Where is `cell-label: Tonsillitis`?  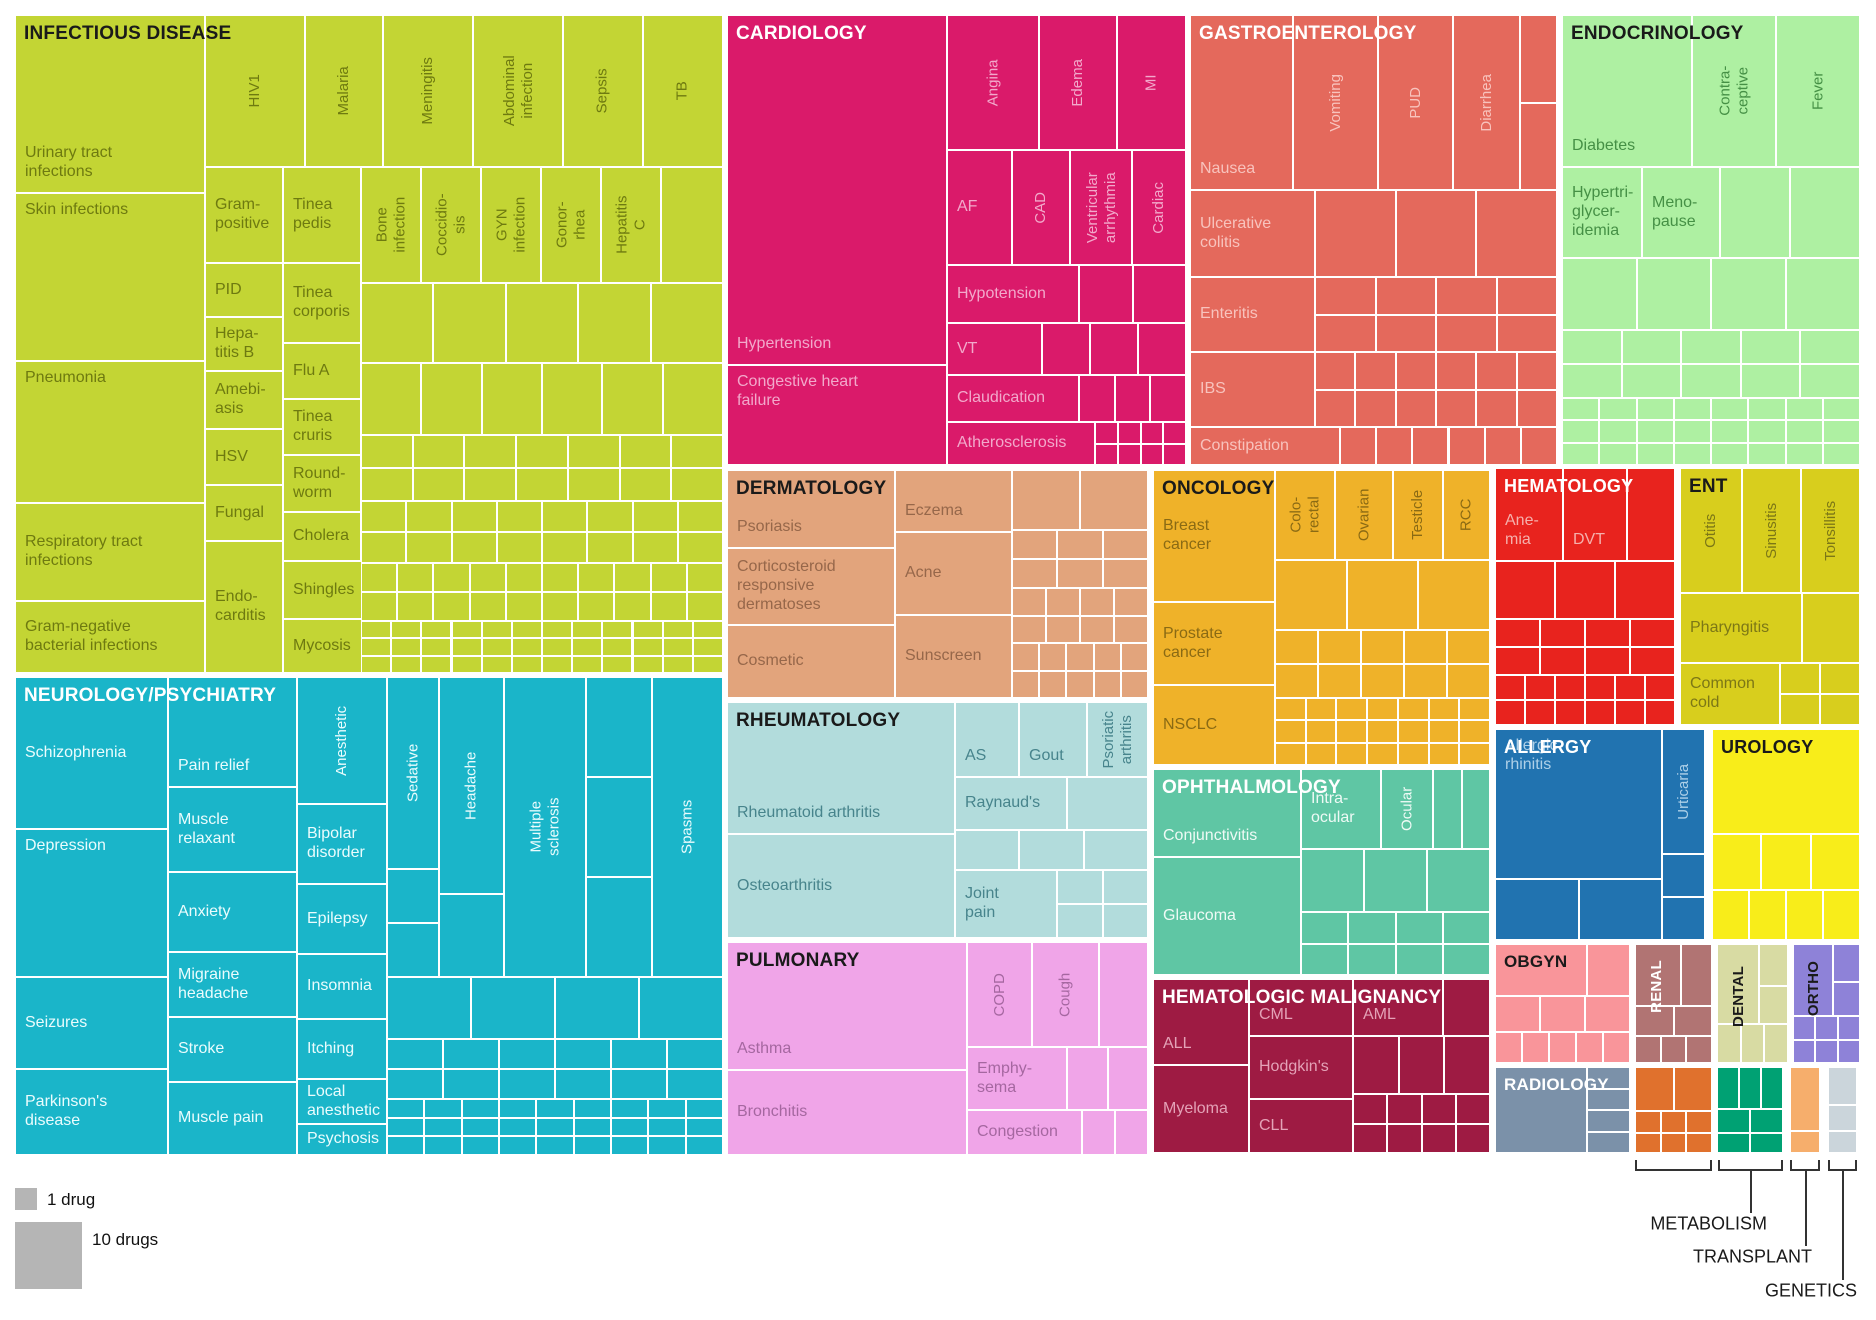 cell-label: Tonsillitis is located at coordinates (1830, 530).